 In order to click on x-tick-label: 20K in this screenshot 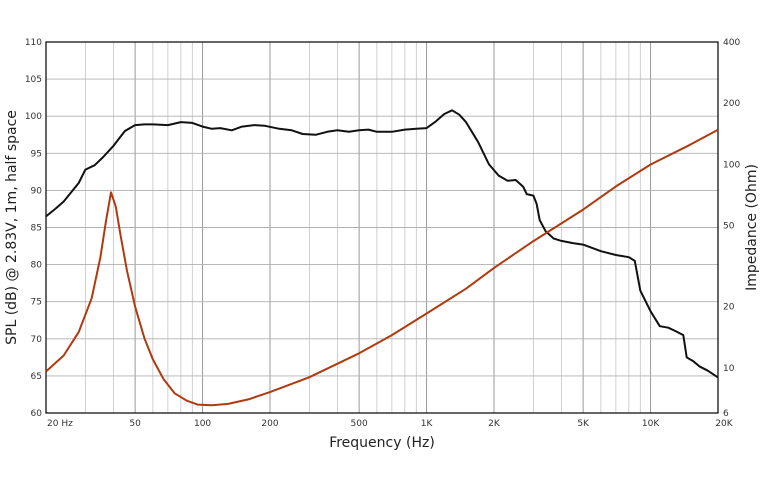, I will do `click(724, 424)`.